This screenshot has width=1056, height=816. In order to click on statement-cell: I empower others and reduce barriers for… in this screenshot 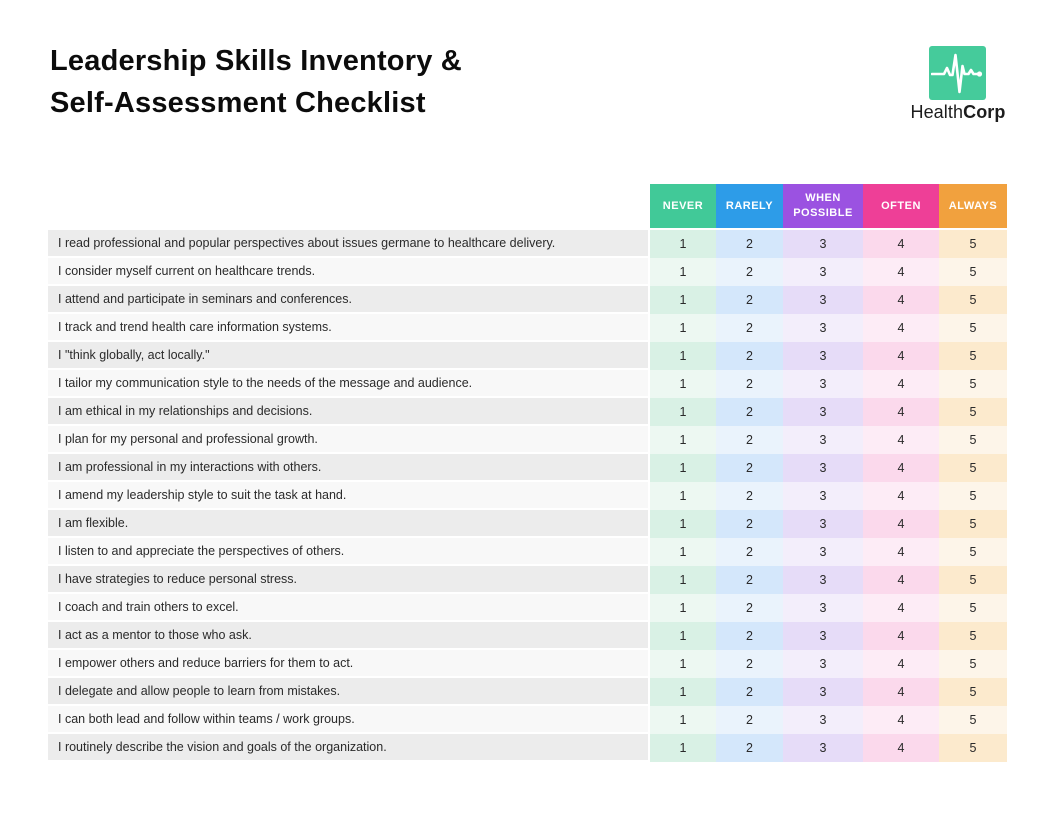, I will do `click(349, 664)`.